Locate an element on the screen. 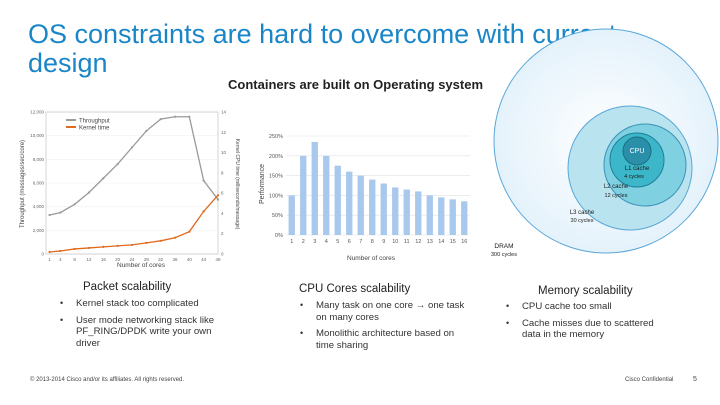 Image resolution: width=720 pixels, height=405 pixels. dram-label: DRAM is located at coordinates (503, 246).